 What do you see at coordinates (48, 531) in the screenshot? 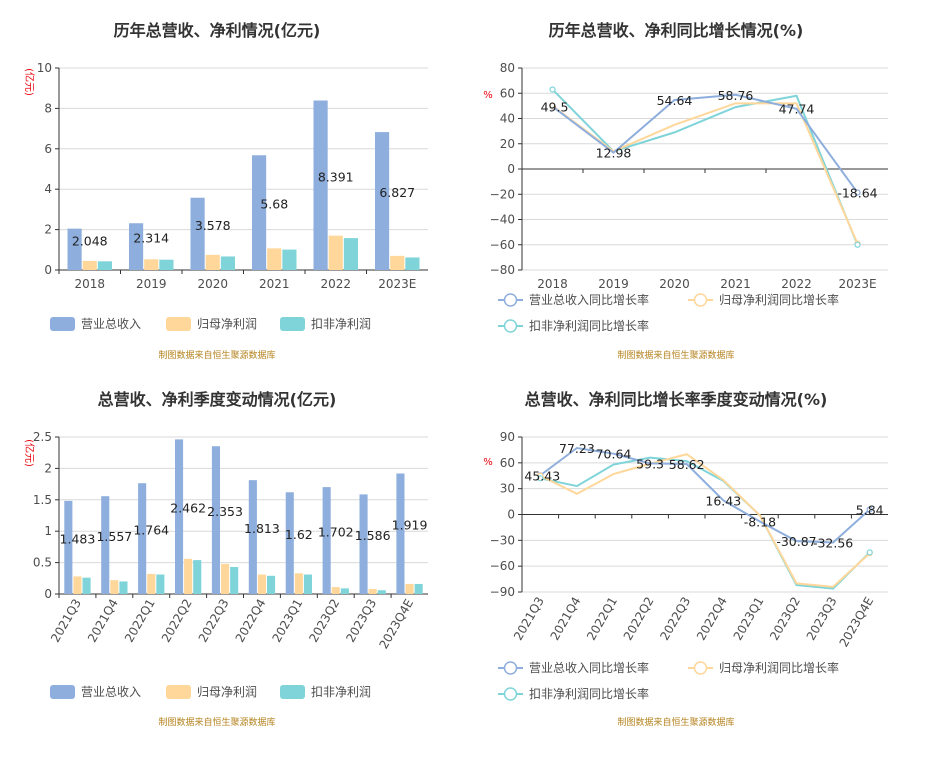
I see `y-tick-label: 1` at bounding box center [48, 531].